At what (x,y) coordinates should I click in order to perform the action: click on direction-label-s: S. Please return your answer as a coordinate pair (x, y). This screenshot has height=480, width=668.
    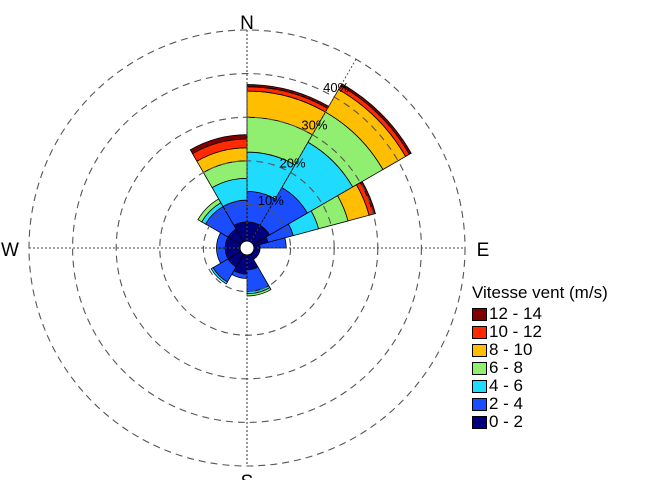
    Looking at the image, I should click on (247, 476).